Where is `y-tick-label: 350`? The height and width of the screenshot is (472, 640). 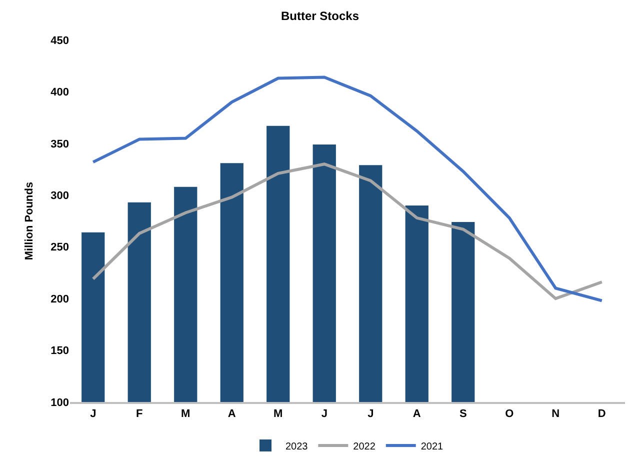
y-tick-label: 350 is located at coordinates (59, 144).